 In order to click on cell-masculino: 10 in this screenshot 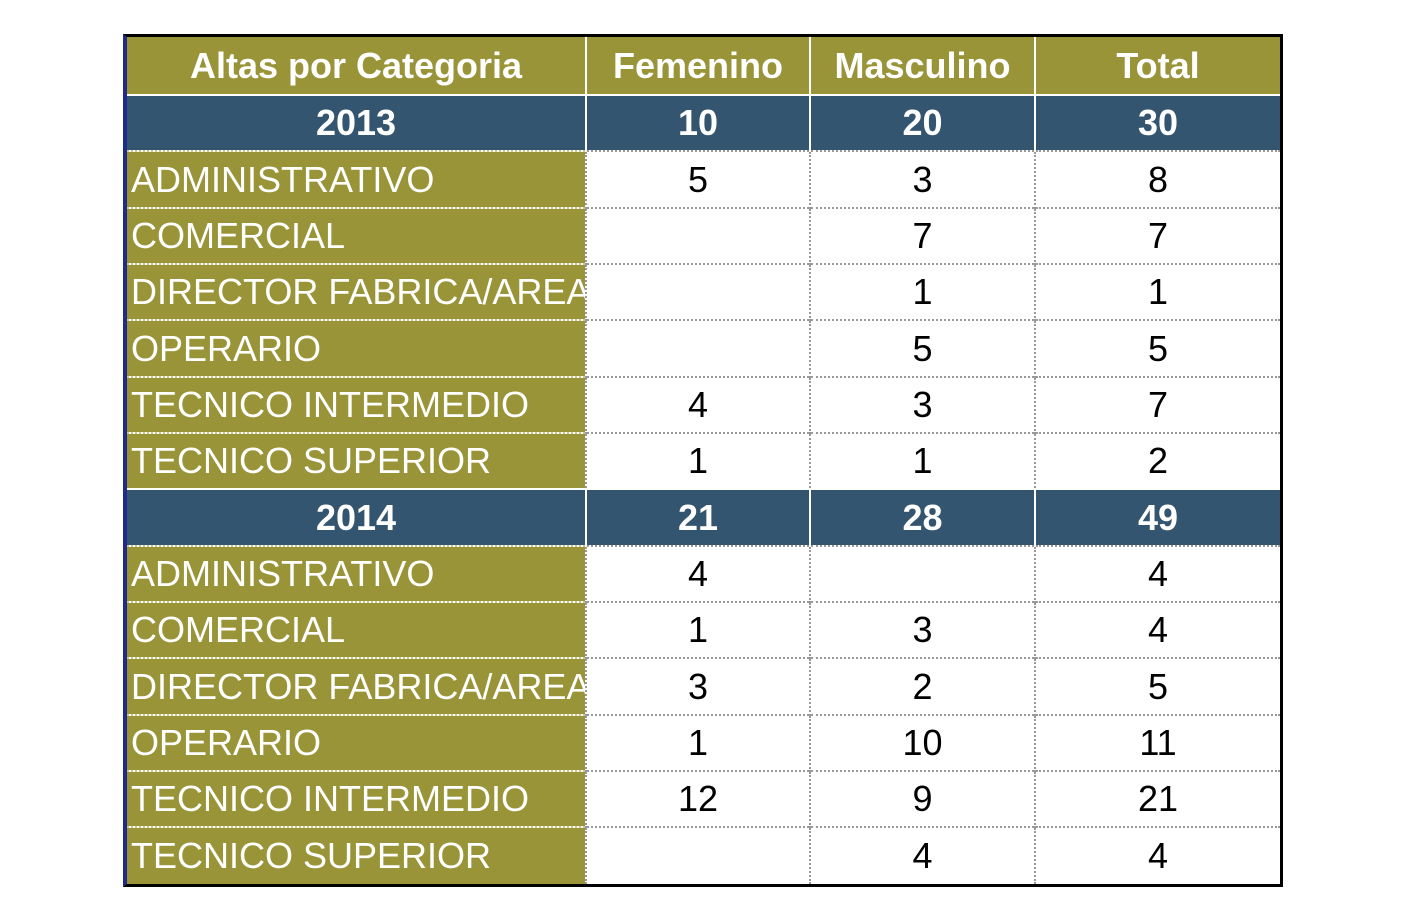, I will do `click(922, 742)`.